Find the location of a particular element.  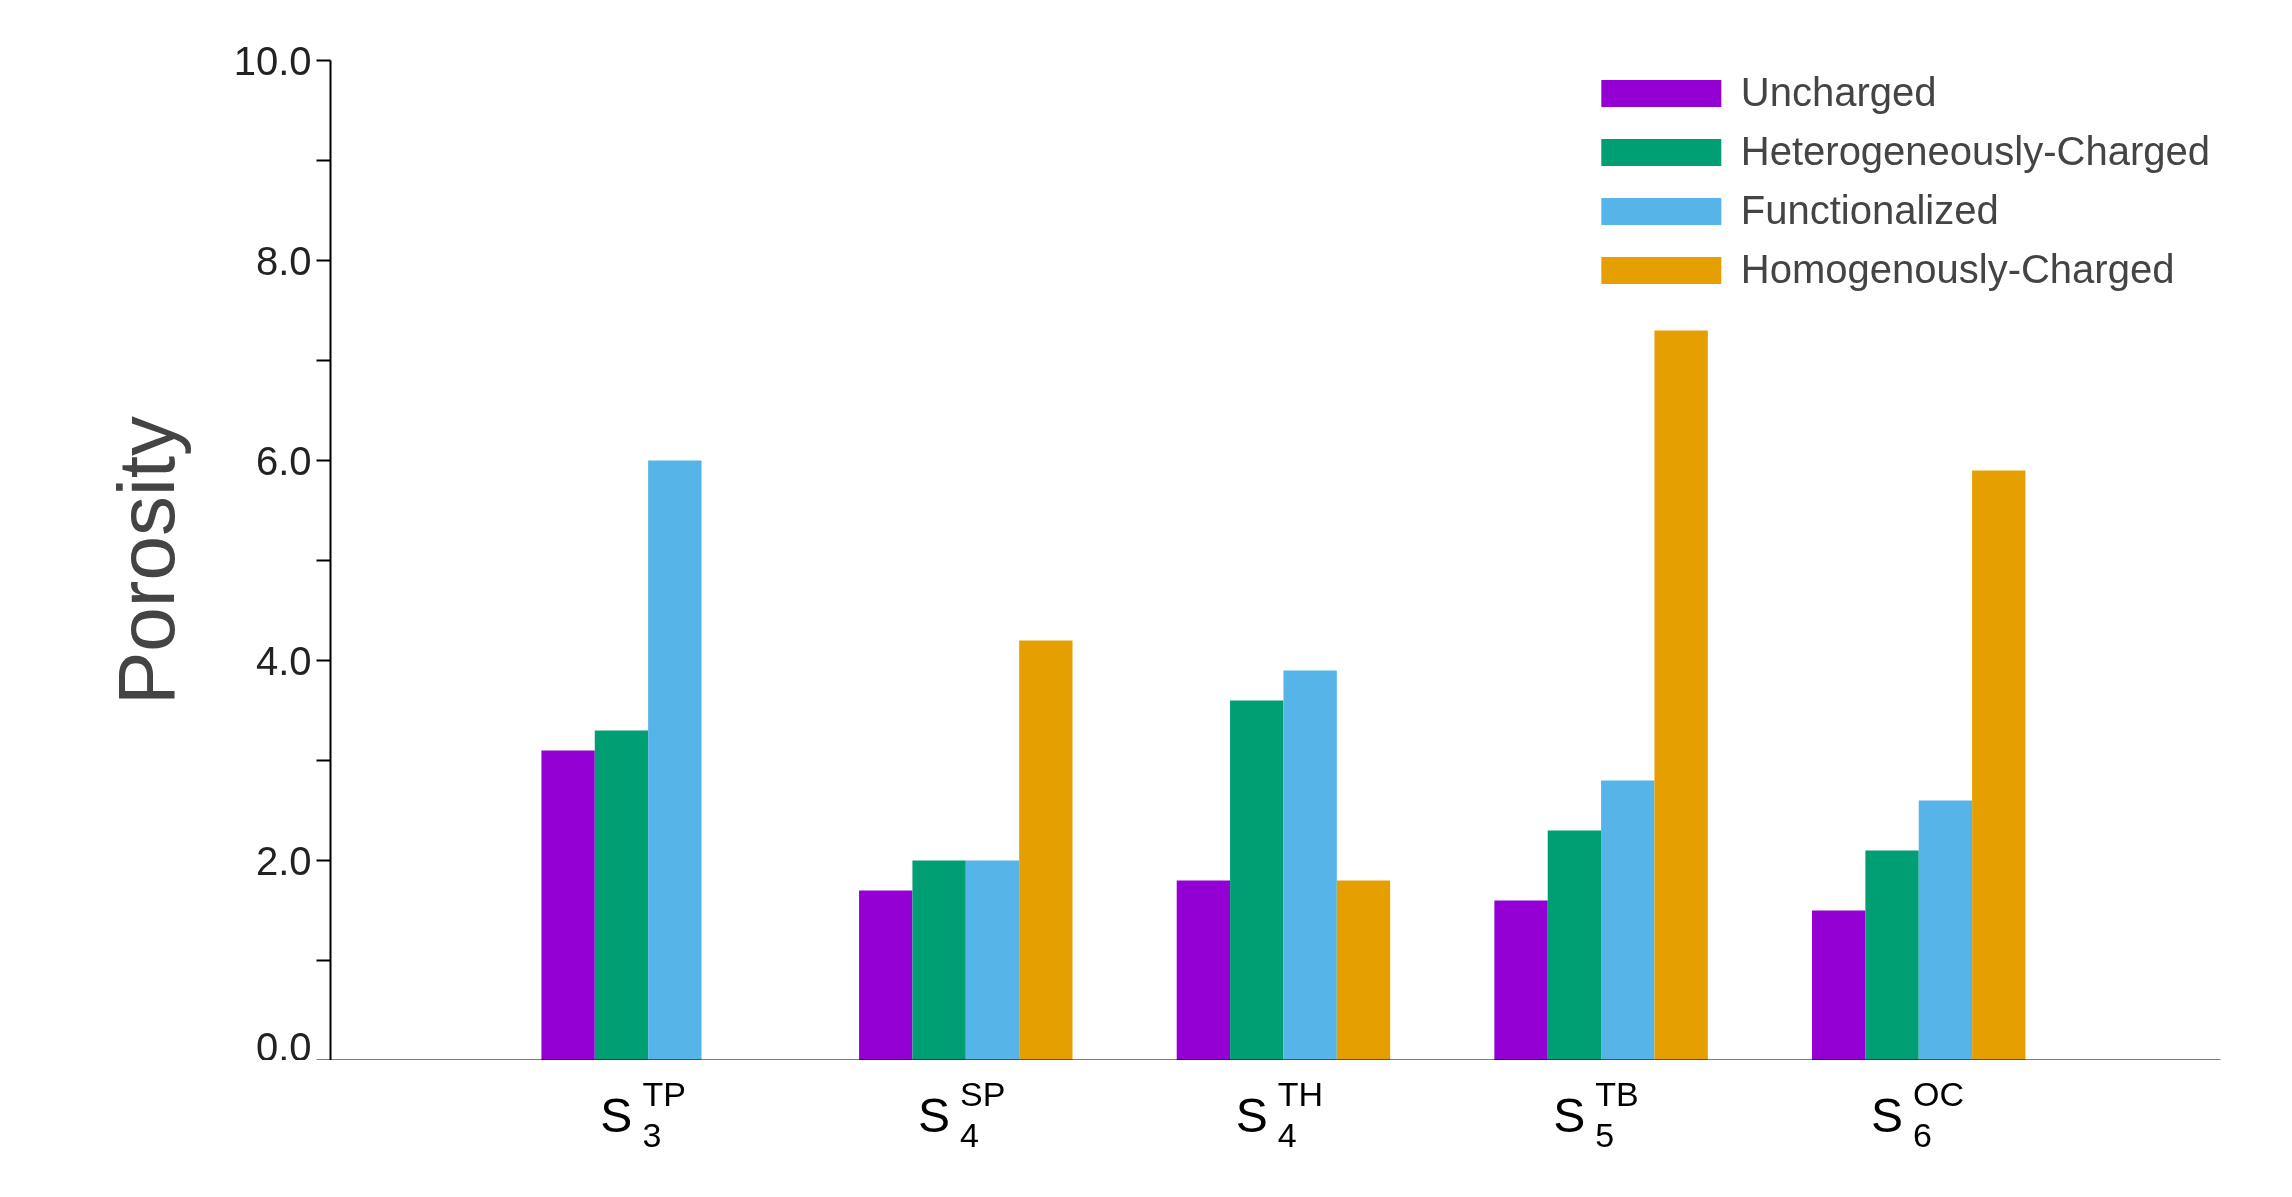

y-axis-title: Porosity is located at coordinates (146, 560).